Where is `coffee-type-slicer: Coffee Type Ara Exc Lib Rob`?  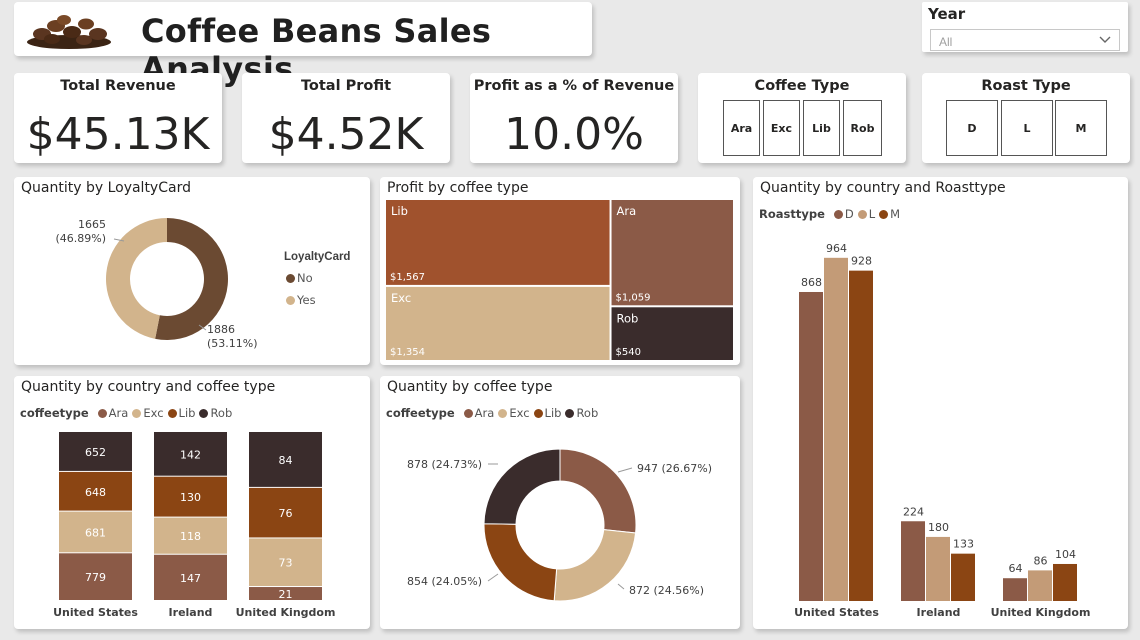 coffee-type-slicer: Coffee Type Ara Exc Lib Rob is located at coordinates (802, 118).